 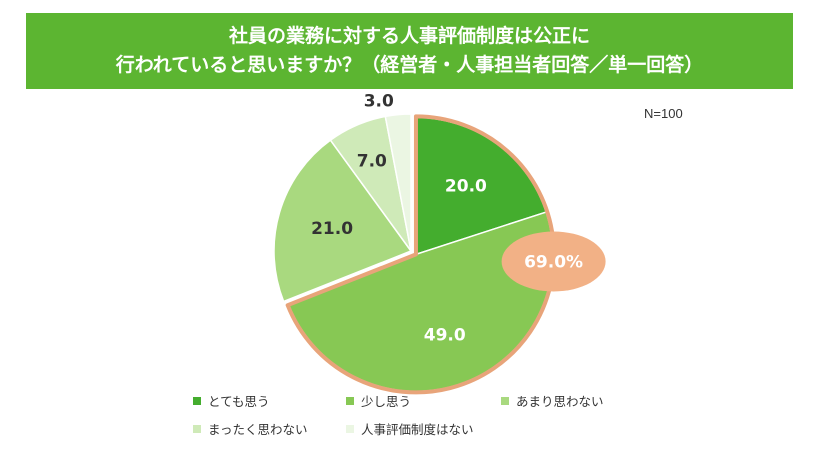 I want to click on legend-label-no-system: 人事評価制度はない, so click(x=417, y=429).